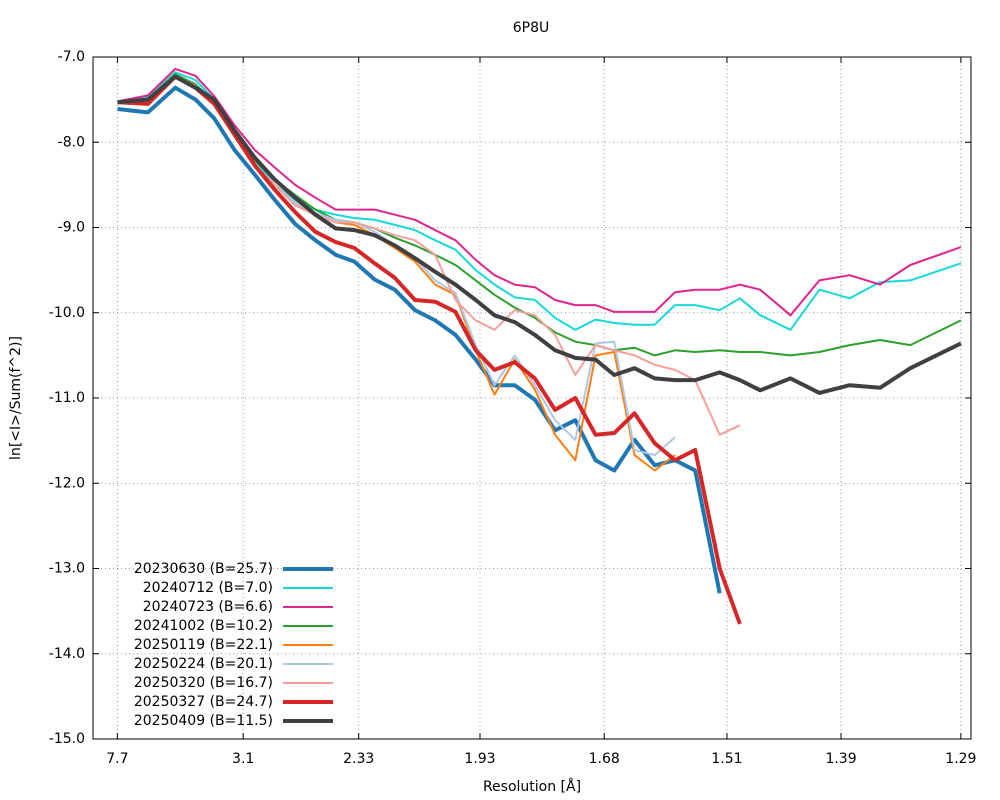 Image resolution: width=1000 pixels, height=800 pixels. Describe the element at coordinates (203, 626) in the screenshot. I see `legend-label: 20241002 (B=10.2)` at that location.